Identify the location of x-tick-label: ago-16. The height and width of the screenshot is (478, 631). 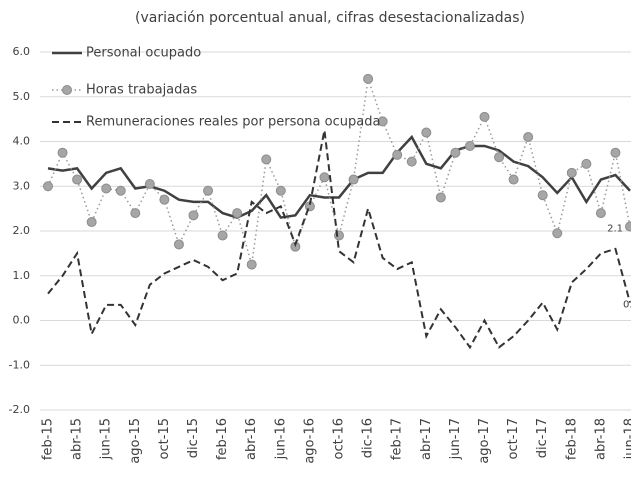
(309, 441).